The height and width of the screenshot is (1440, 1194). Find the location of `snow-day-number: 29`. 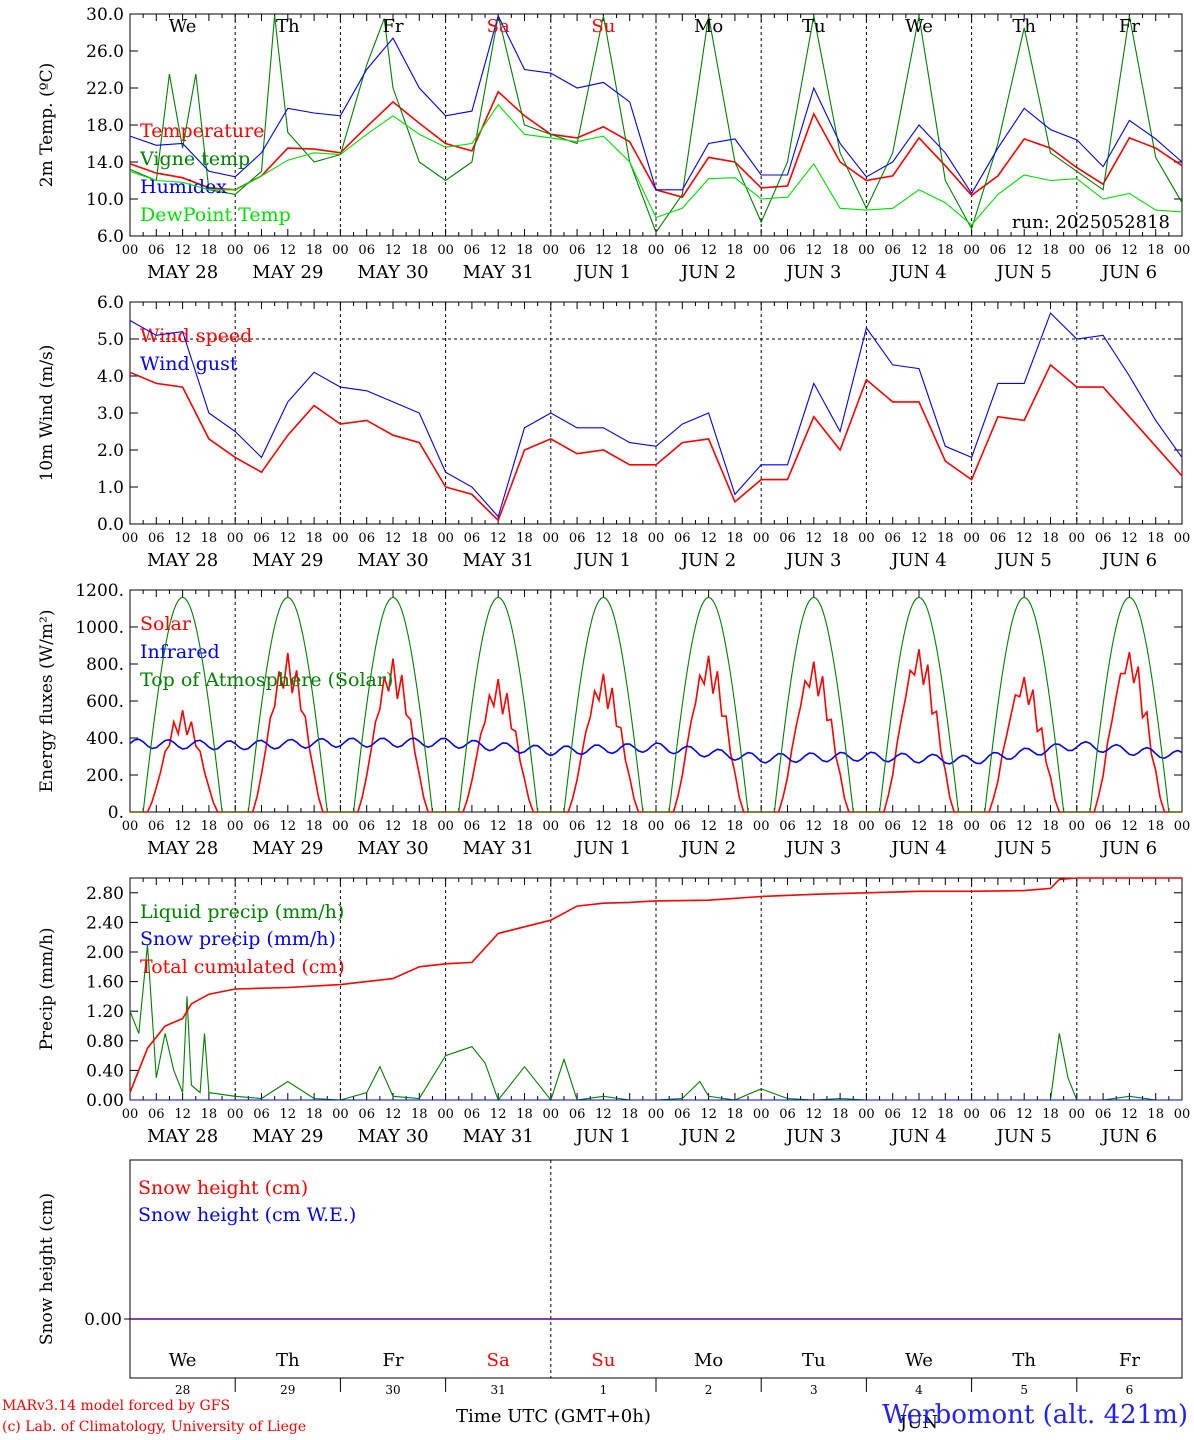

snow-day-number: 29 is located at coordinates (287, 1390).